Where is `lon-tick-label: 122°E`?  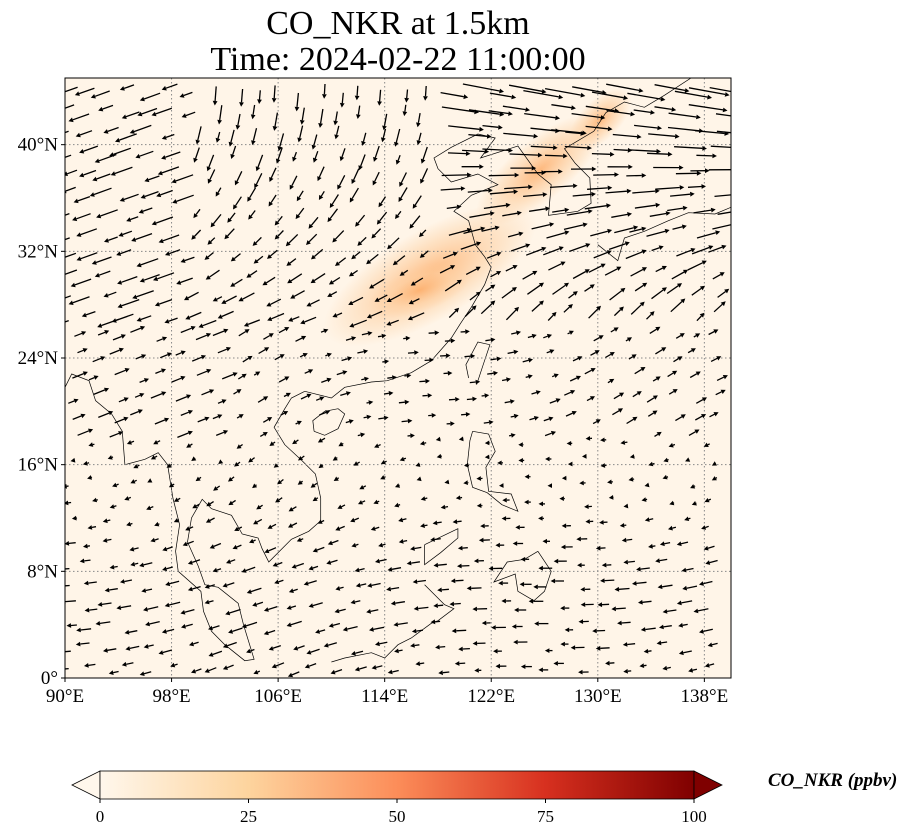 lon-tick-label: 122°E is located at coordinates (491, 696).